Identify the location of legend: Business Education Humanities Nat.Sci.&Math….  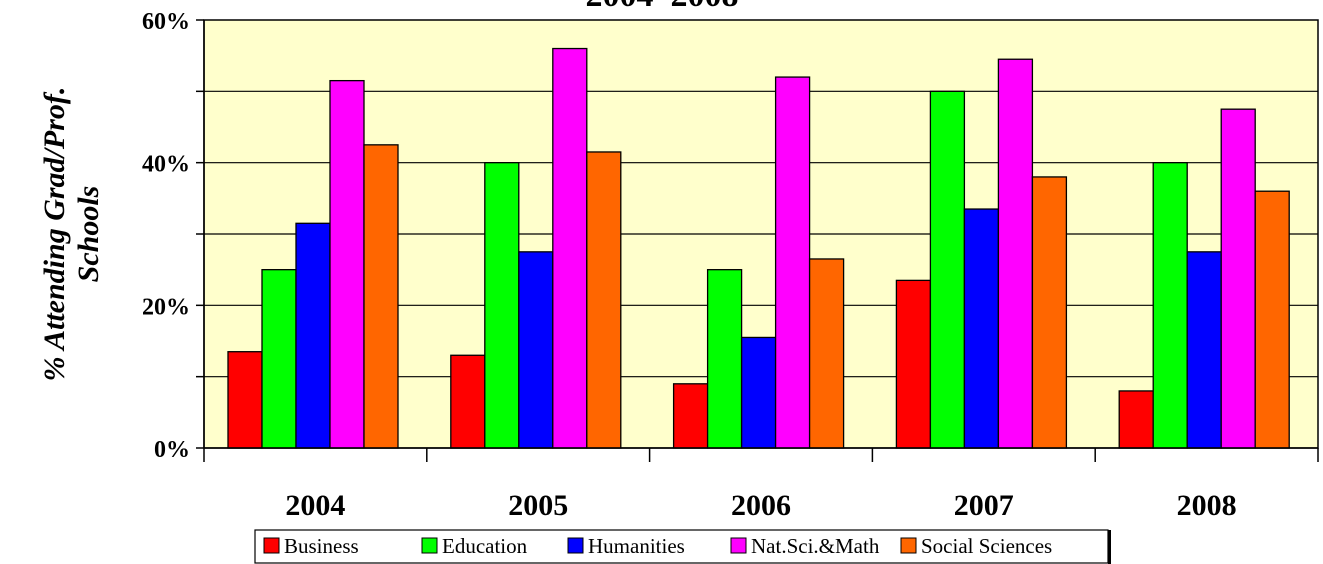
(682, 546).